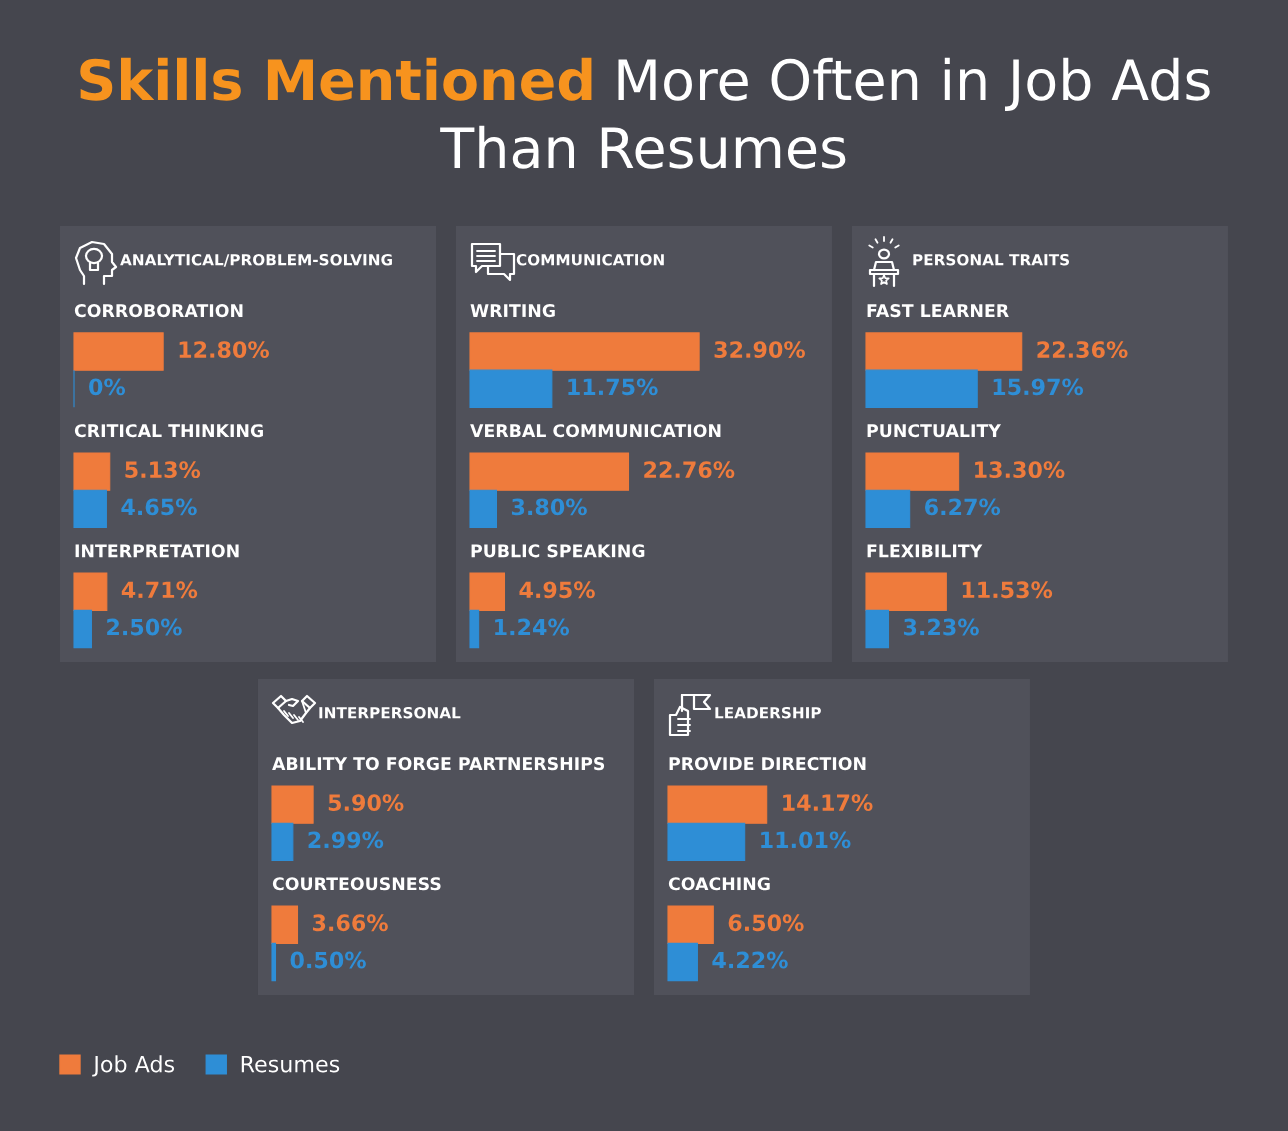 The height and width of the screenshot is (1131, 1288). I want to click on data-label: 14.17%, so click(828, 803).